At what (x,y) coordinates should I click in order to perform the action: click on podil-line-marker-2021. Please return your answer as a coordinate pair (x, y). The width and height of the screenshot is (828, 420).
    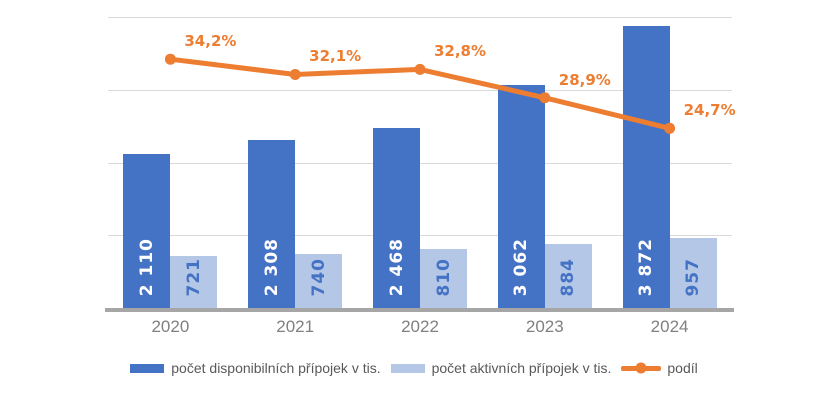
    Looking at the image, I should click on (295, 74).